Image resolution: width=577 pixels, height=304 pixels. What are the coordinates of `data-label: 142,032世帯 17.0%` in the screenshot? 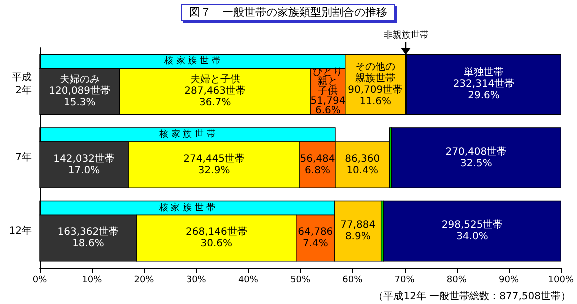 It's located at (84, 164).